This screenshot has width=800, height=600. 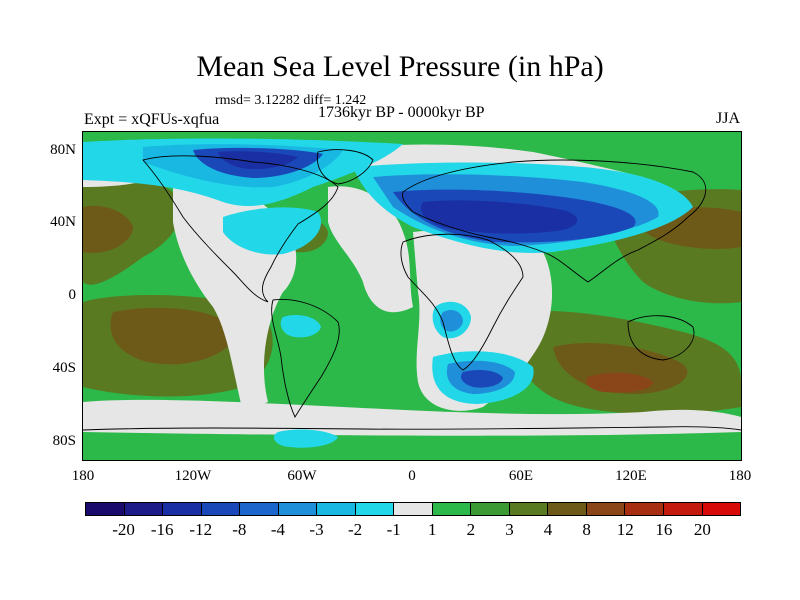 What do you see at coordinates (193, 476) in the screenshot?
I see `x-tick-120w: 120W` at bounding box center [193, 476].